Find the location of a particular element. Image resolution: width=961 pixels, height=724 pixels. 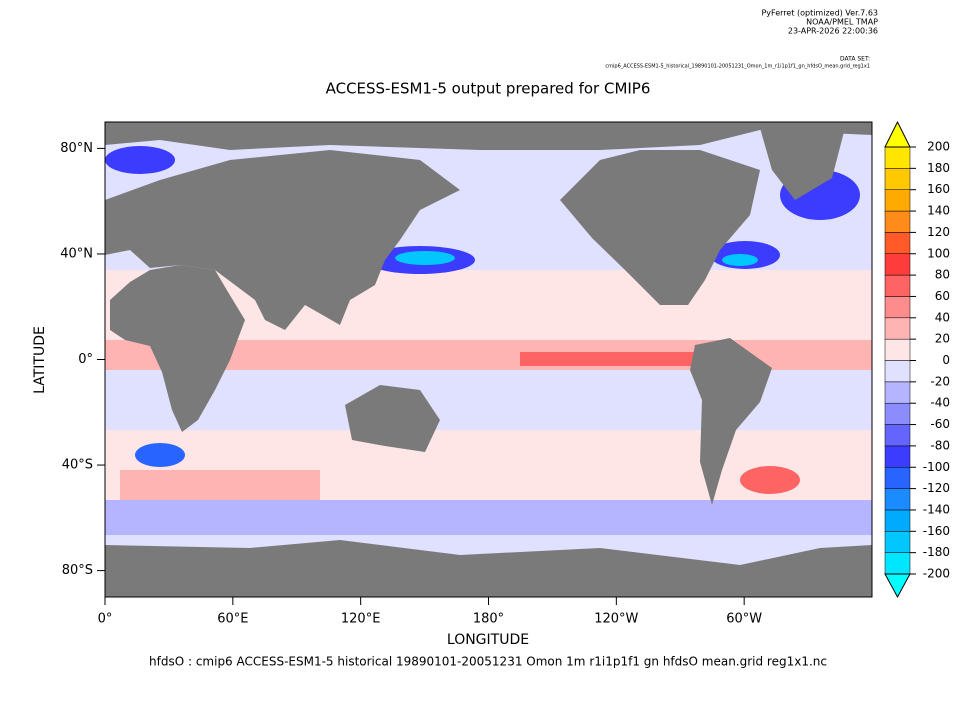

colorbar-label: 100 is located at coordinates (938, 253).